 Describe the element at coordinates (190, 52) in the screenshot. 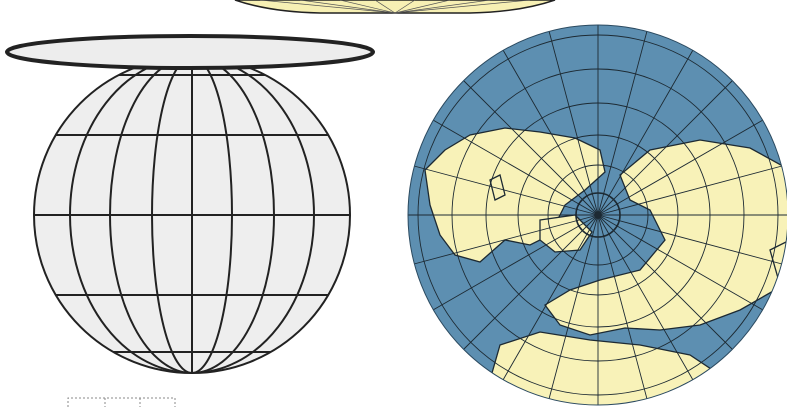

I see `plane-disc` at that location.